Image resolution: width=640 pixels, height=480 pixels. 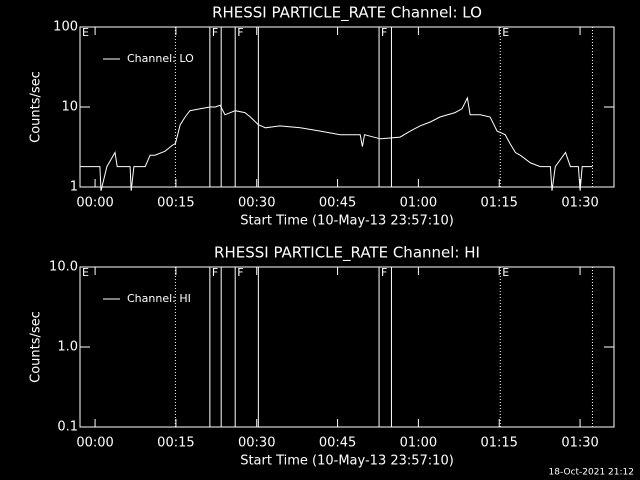 What do you see at coordinates (347, 13) in the screenshot?
I see `chart-title: RHESSI PARTICLE_RATE Channel: LO` at bounding box center [347, 13].